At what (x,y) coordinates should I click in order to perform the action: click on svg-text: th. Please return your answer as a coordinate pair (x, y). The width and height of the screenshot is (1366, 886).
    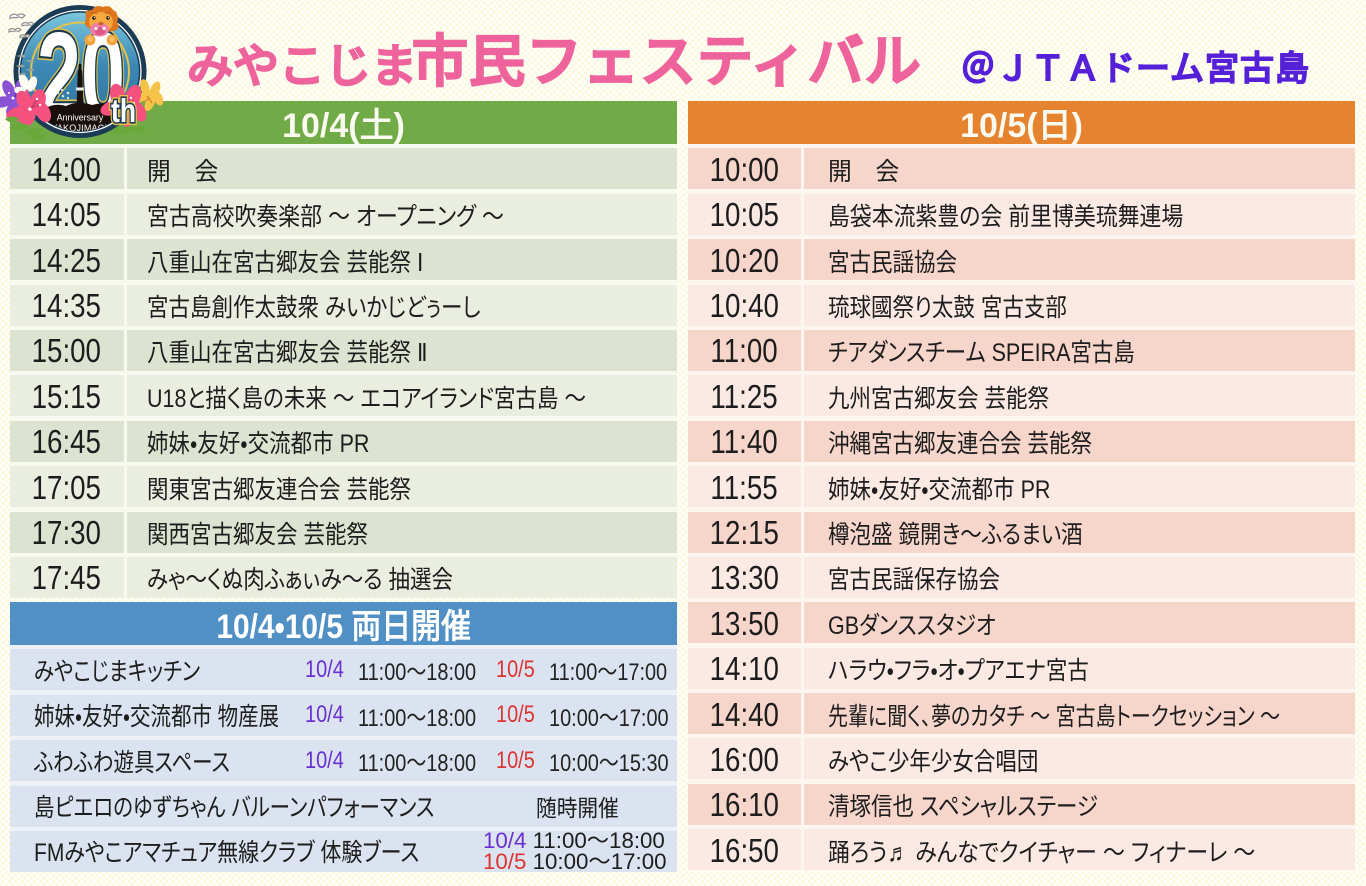
    Looking at the image, I should click on (123, 110).